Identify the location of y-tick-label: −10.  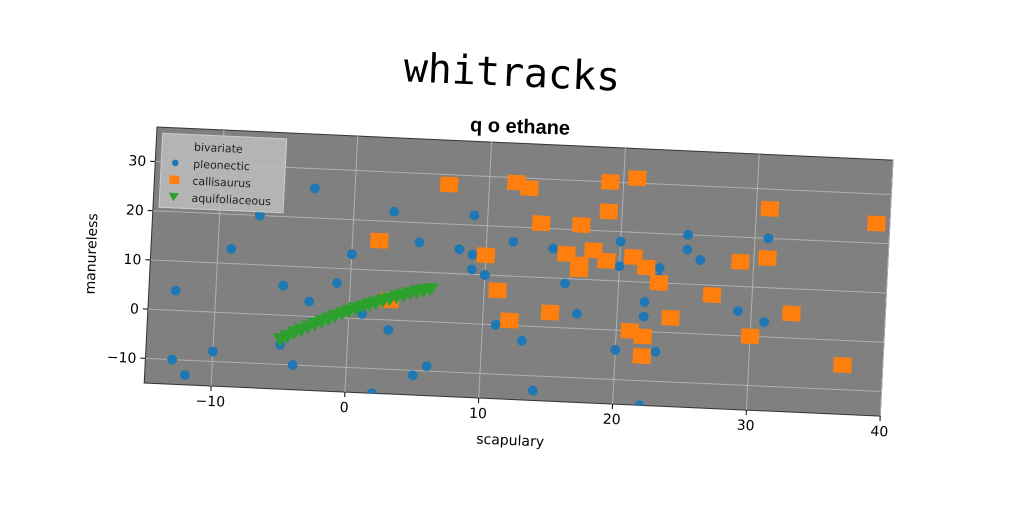
(121, 358).